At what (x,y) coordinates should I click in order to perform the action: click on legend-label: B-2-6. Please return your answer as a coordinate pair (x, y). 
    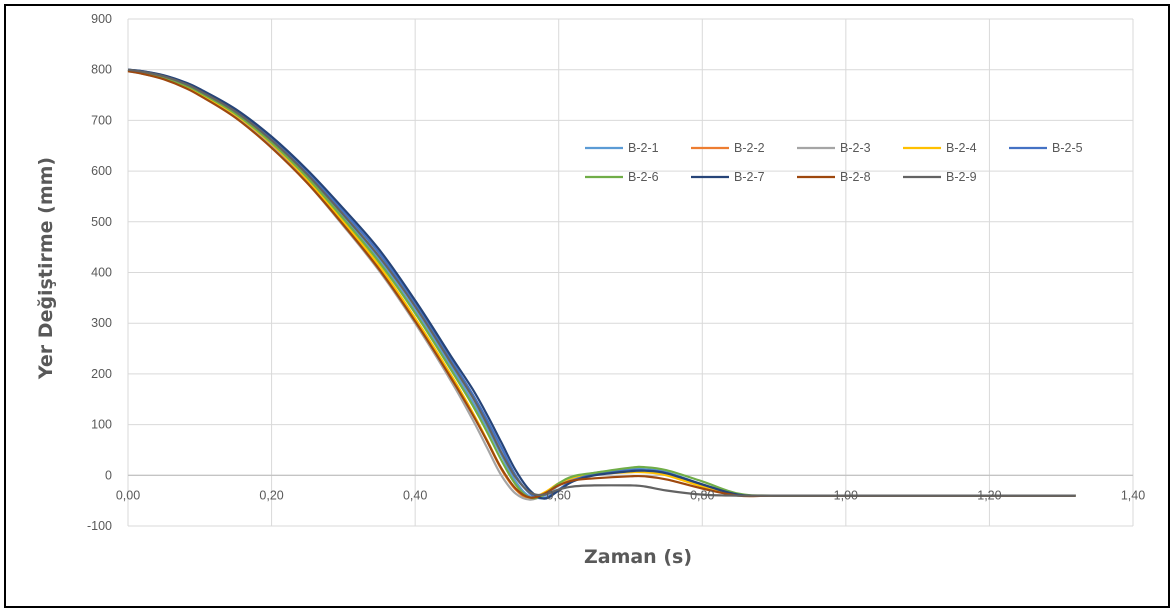
    Looking at the image, I should click on (643, 177).